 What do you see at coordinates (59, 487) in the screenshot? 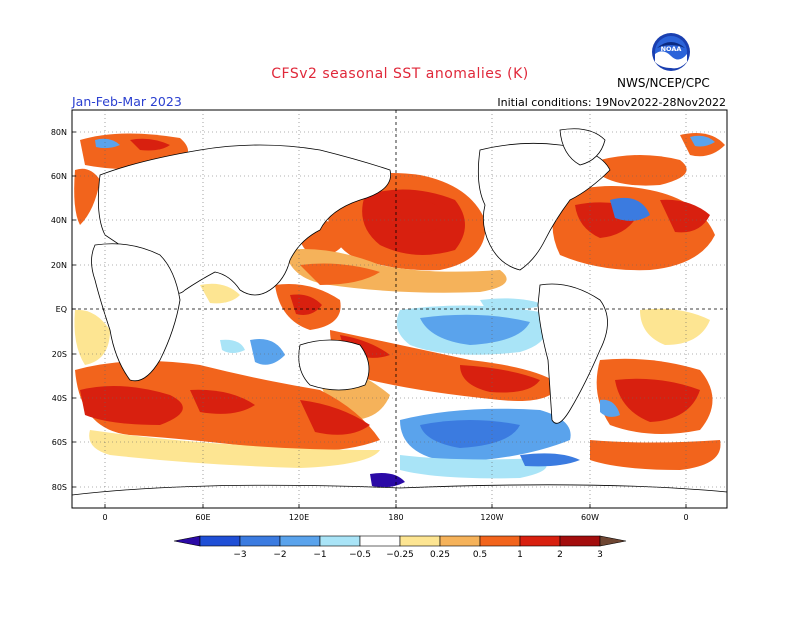
I see `lat-label: 80S` at bounding box center [59, 487].